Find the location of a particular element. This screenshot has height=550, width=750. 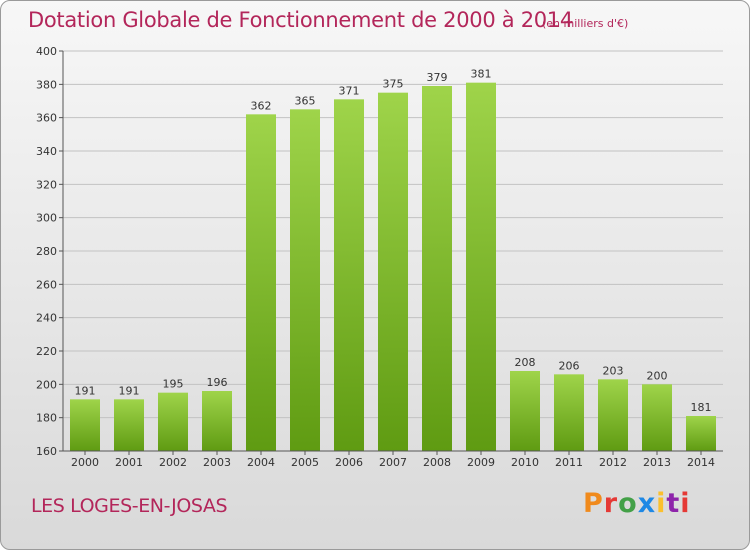

logo-letter: t is located at coordinates (673, 503).